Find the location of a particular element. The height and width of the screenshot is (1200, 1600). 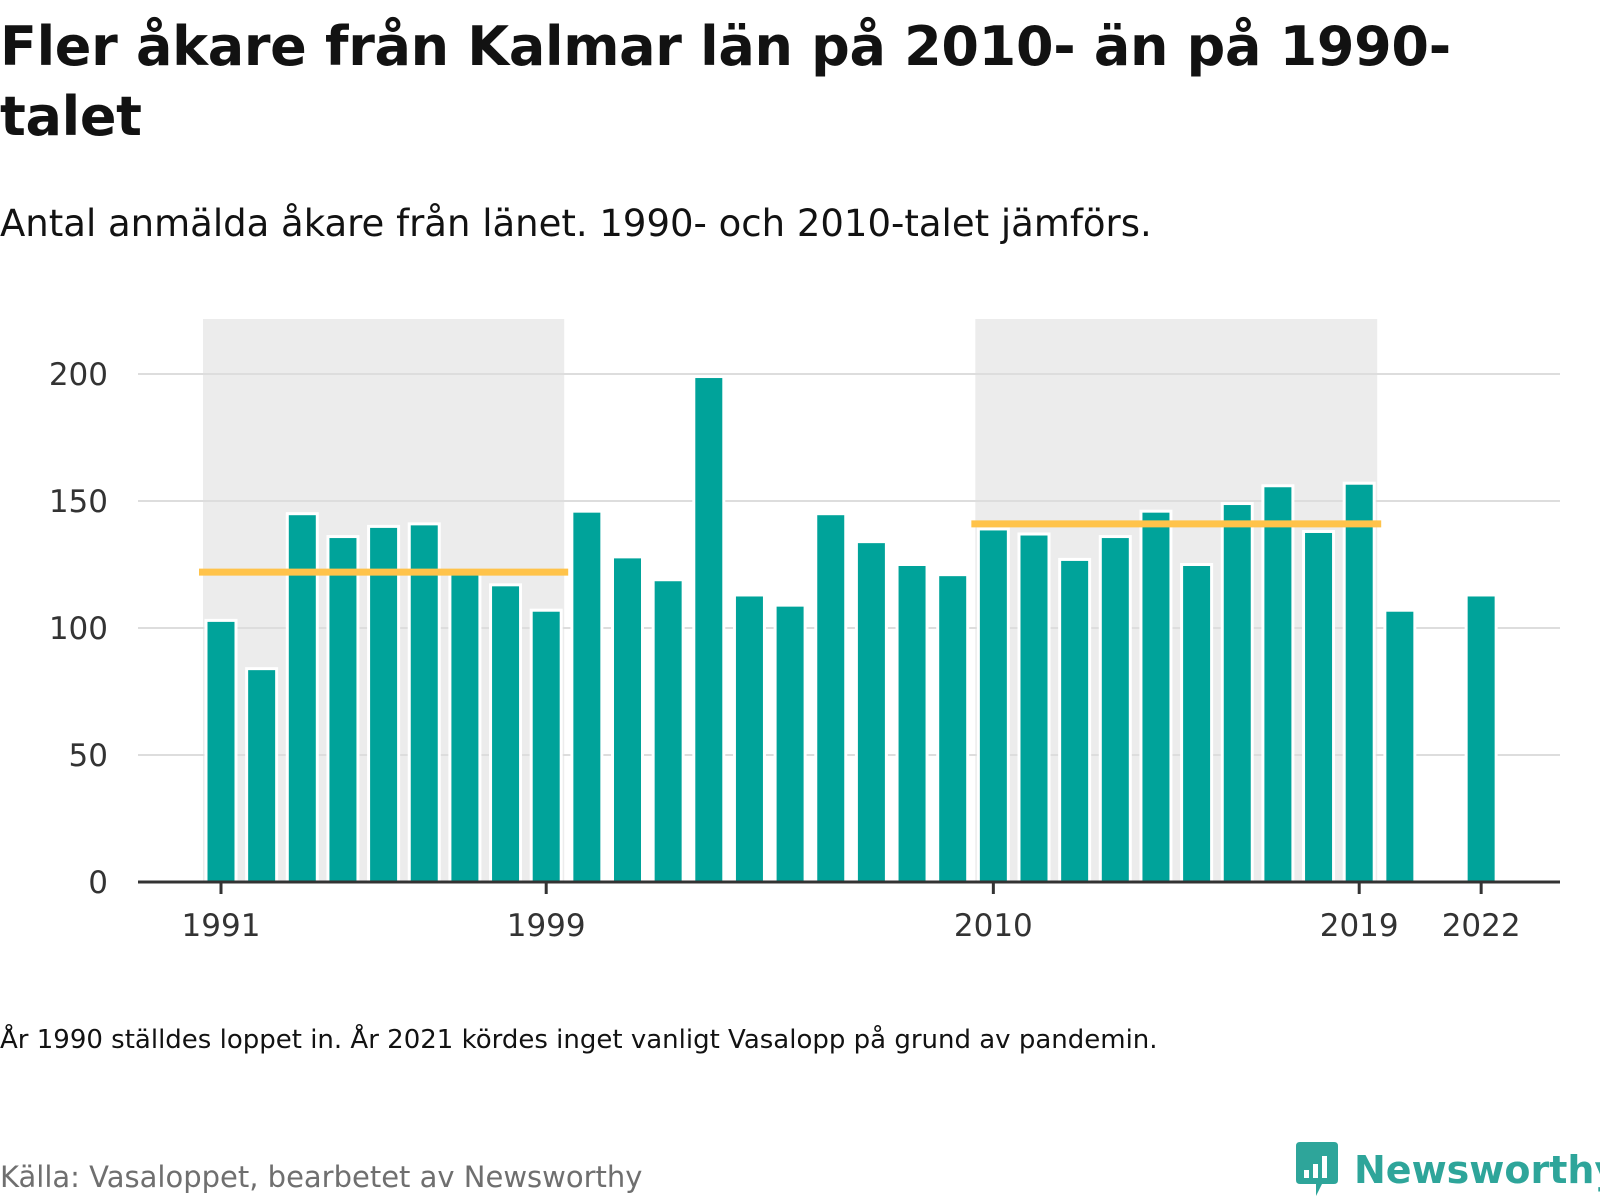

bar-2001 is located at coordinates (627, 719).